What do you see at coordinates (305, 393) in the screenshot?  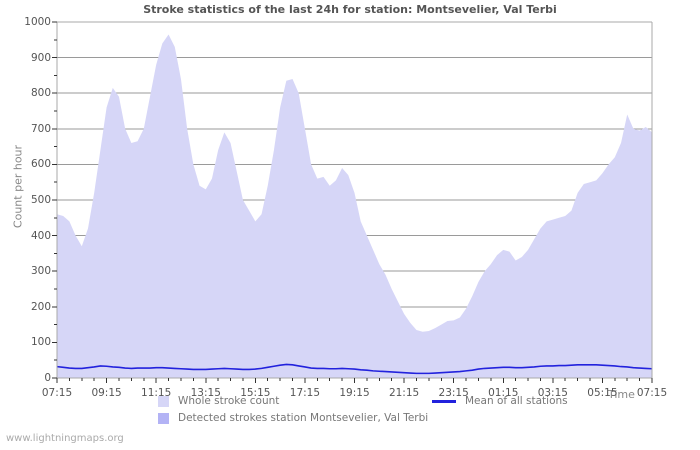 I see `x-axis-tick-label-text: 17:15` at bounding box center [305, 393].